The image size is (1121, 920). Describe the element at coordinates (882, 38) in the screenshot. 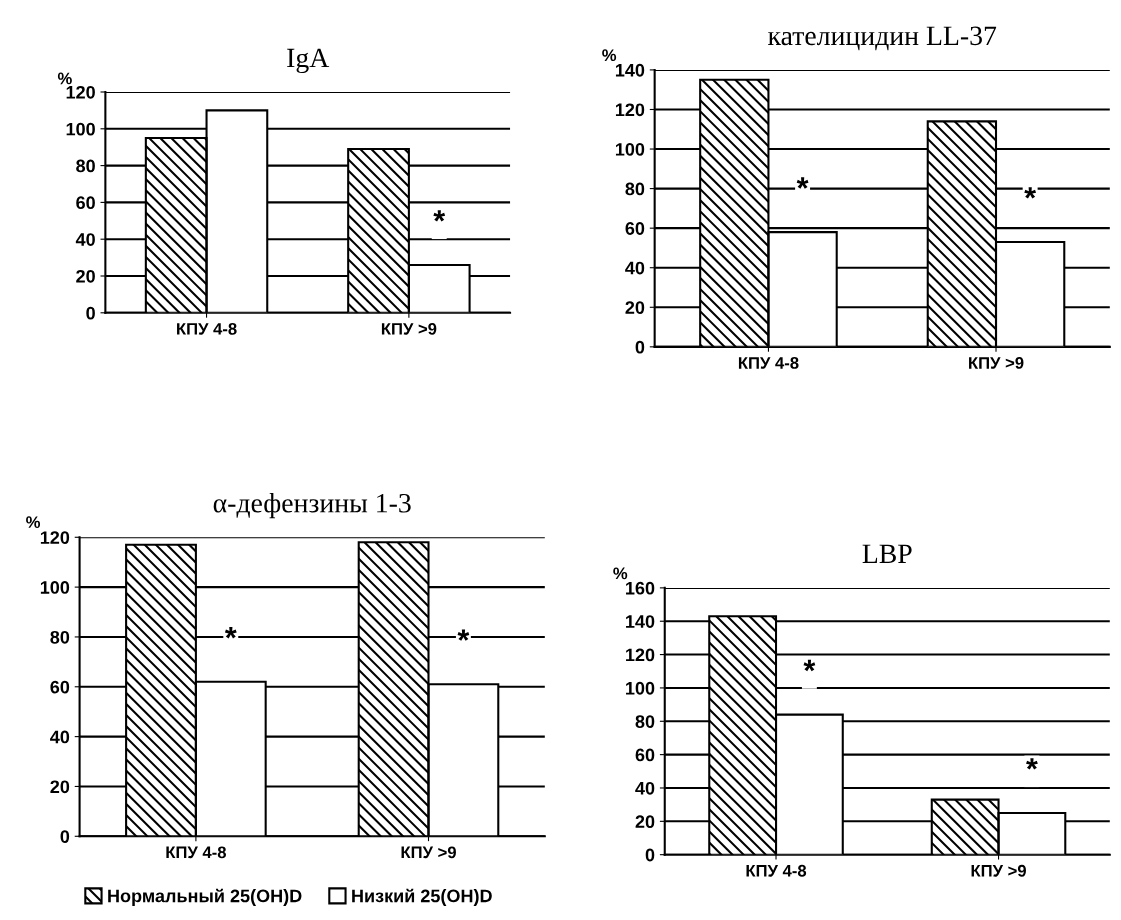

I see `chart-title: кателицидин LL-37` at that location.